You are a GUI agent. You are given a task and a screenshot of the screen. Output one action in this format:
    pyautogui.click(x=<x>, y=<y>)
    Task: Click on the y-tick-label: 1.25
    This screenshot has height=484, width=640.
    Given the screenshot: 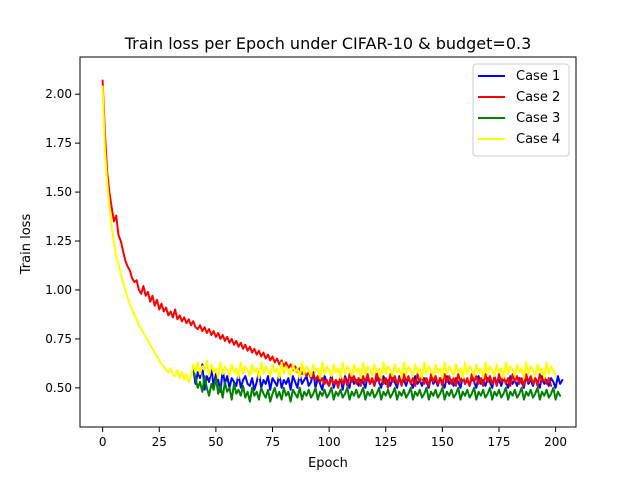 What is the action you would take?
    pyautogui.click(x=58, y=241)
    